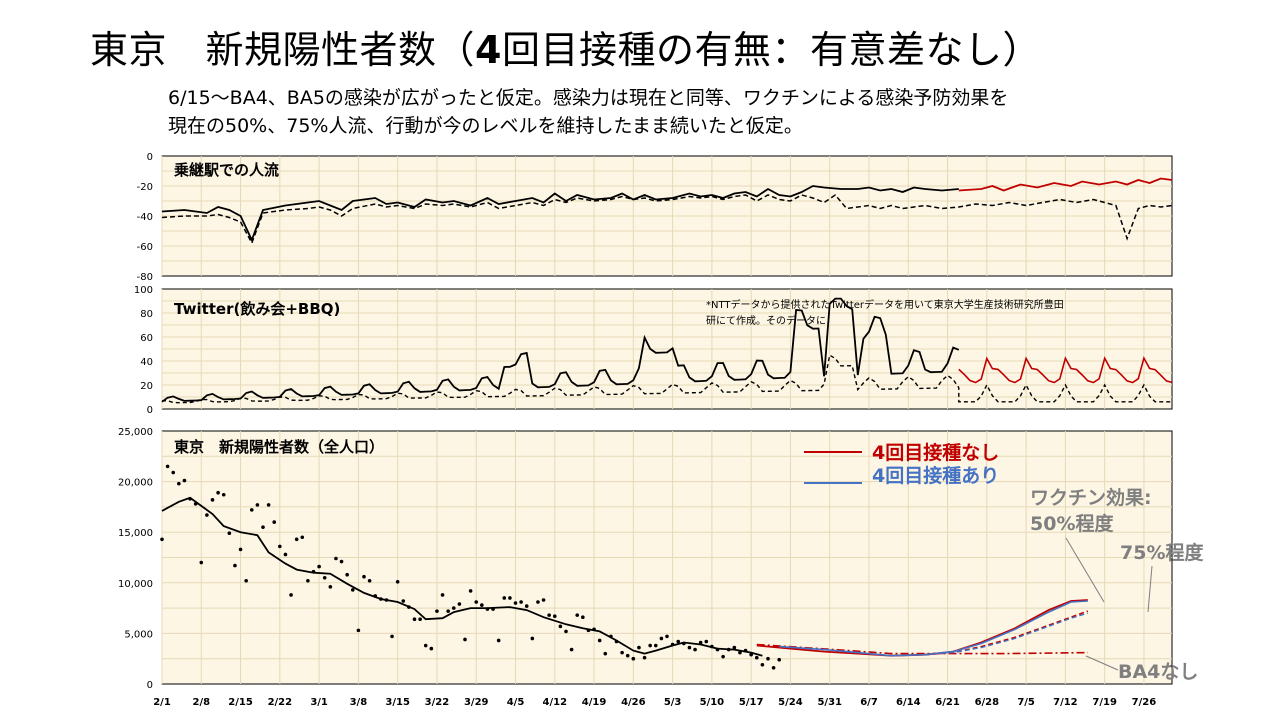  Describe the element at coordinates (751, 702) in the screenshot. I see `x-tick-label: 5/17` at that location.